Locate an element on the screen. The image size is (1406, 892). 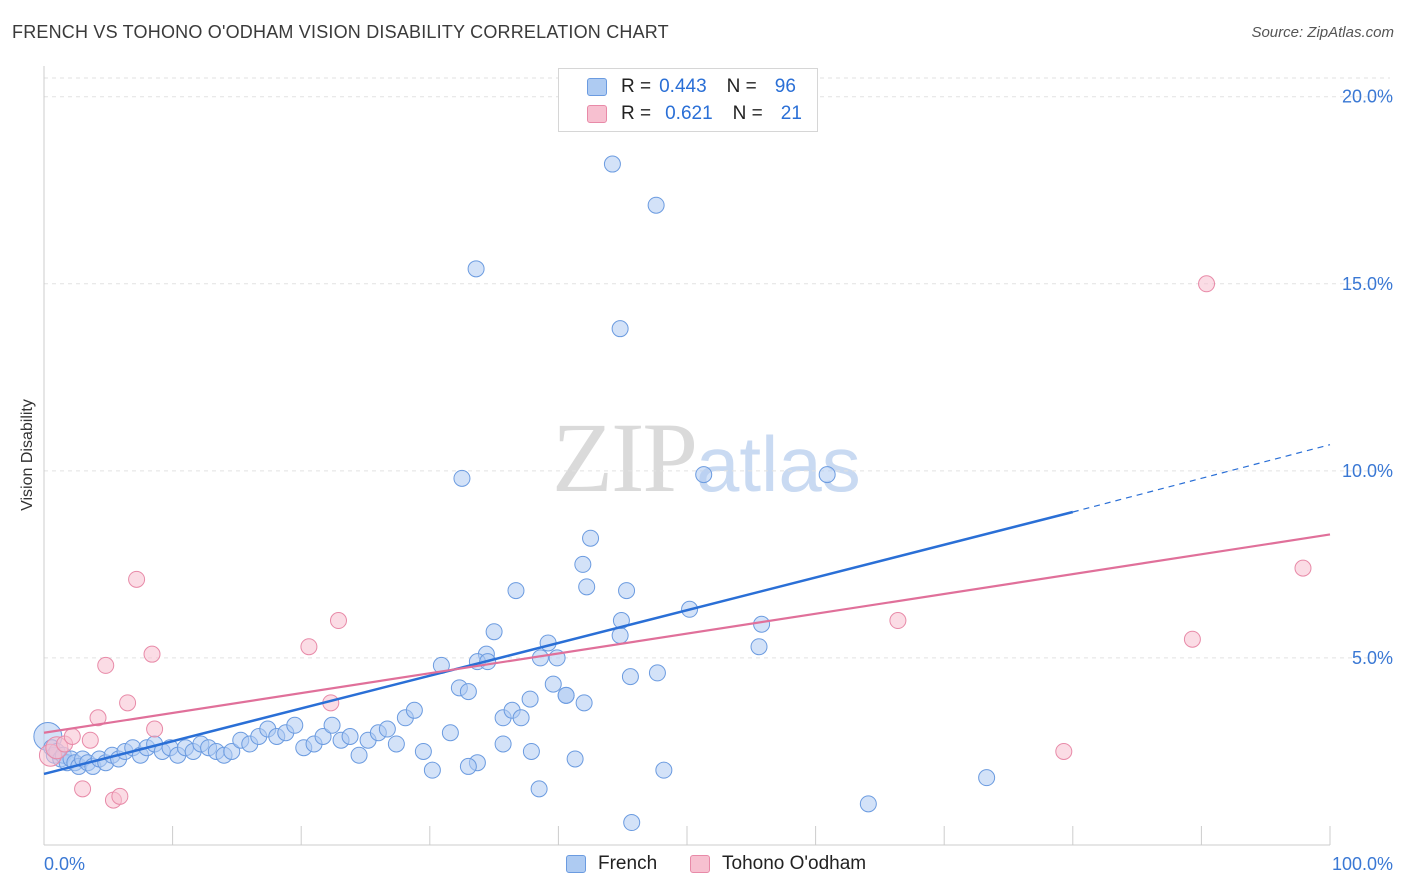
legend-row-tohono: R = 0.621 N = 21 is located at coordinates (694, 114).